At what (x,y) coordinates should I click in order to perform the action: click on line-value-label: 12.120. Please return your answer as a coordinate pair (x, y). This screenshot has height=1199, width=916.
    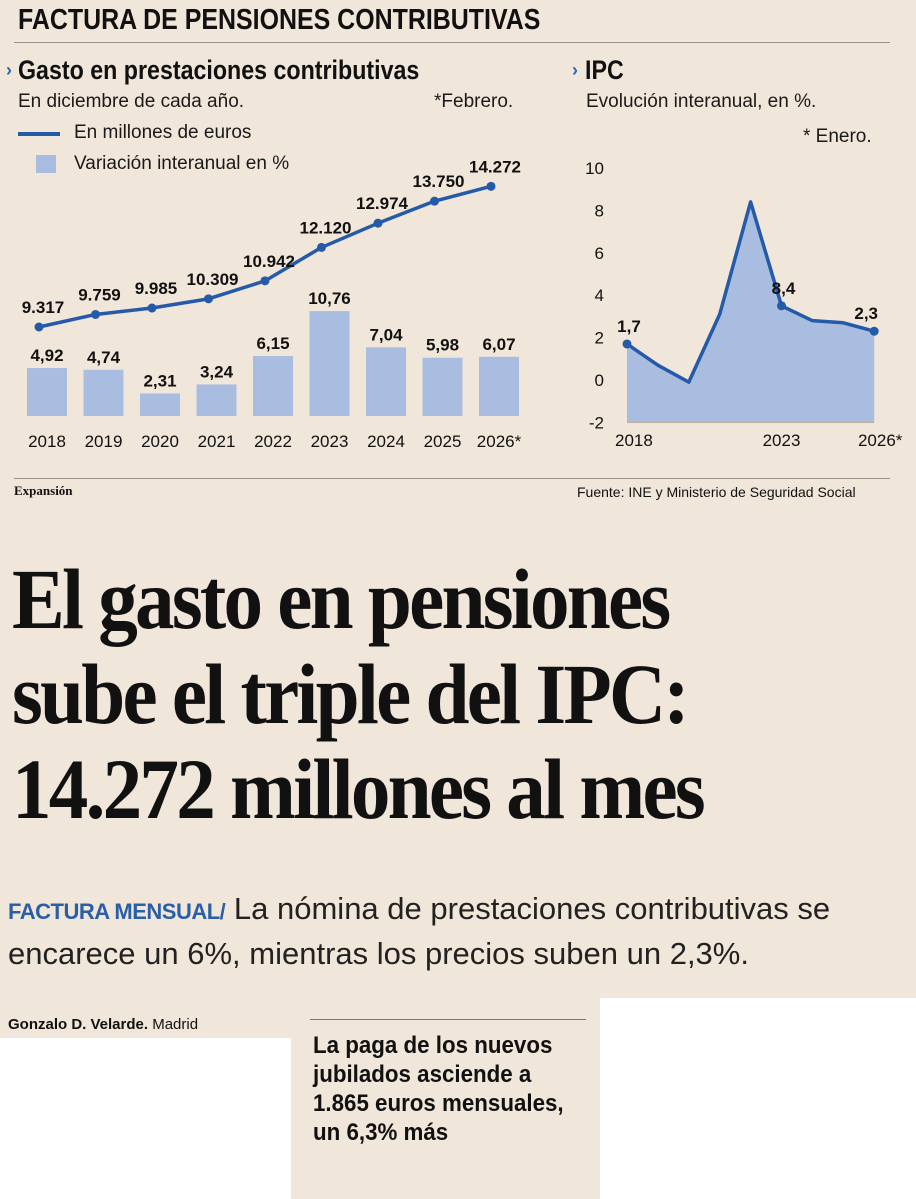
    Looking at the image, I should click on (326, 227).